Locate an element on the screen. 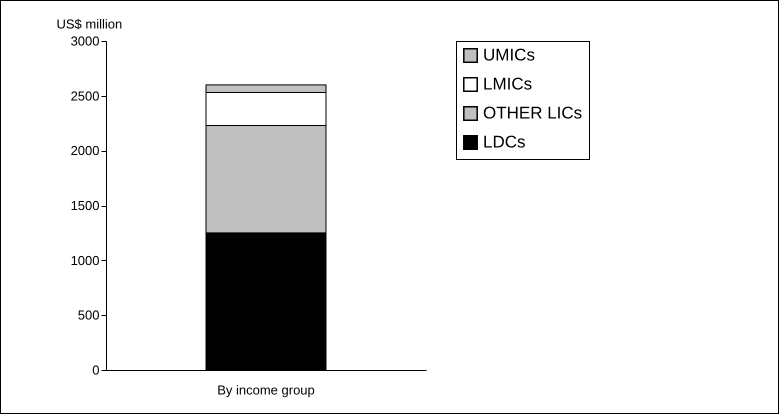  x-tick-label: By income group is located at coordinates (266, 390).